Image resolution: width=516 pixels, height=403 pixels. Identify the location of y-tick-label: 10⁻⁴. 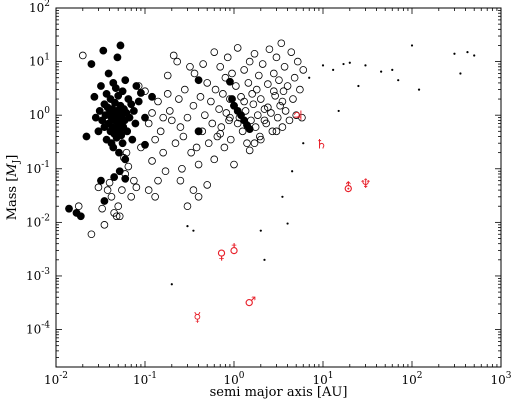
(38, 329).